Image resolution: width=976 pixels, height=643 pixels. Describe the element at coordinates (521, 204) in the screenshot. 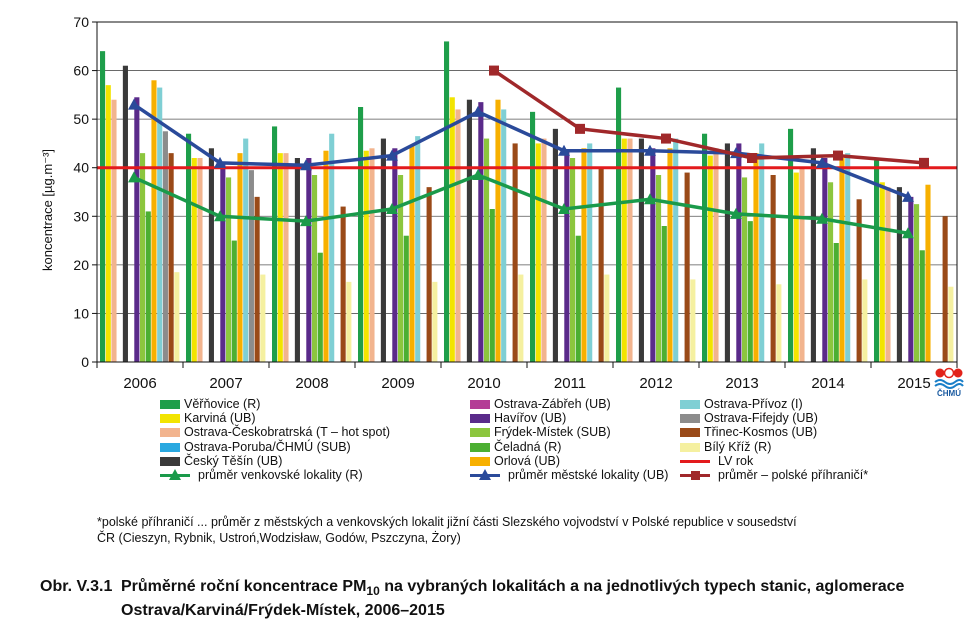

I see `series-line` at that location.